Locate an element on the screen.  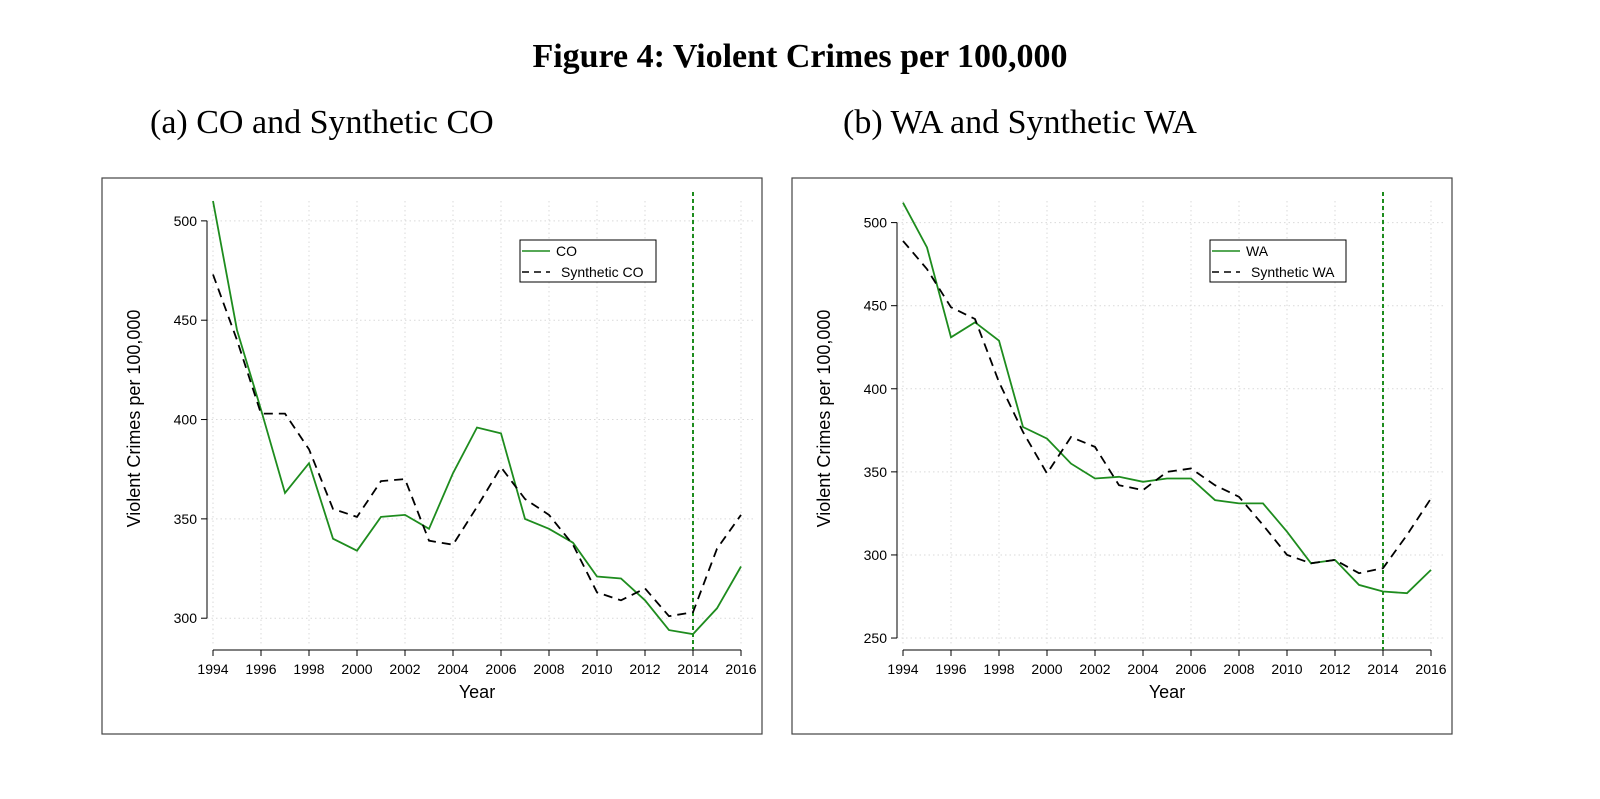
panel-a-label: (a) is located at coordinates (169, 122).